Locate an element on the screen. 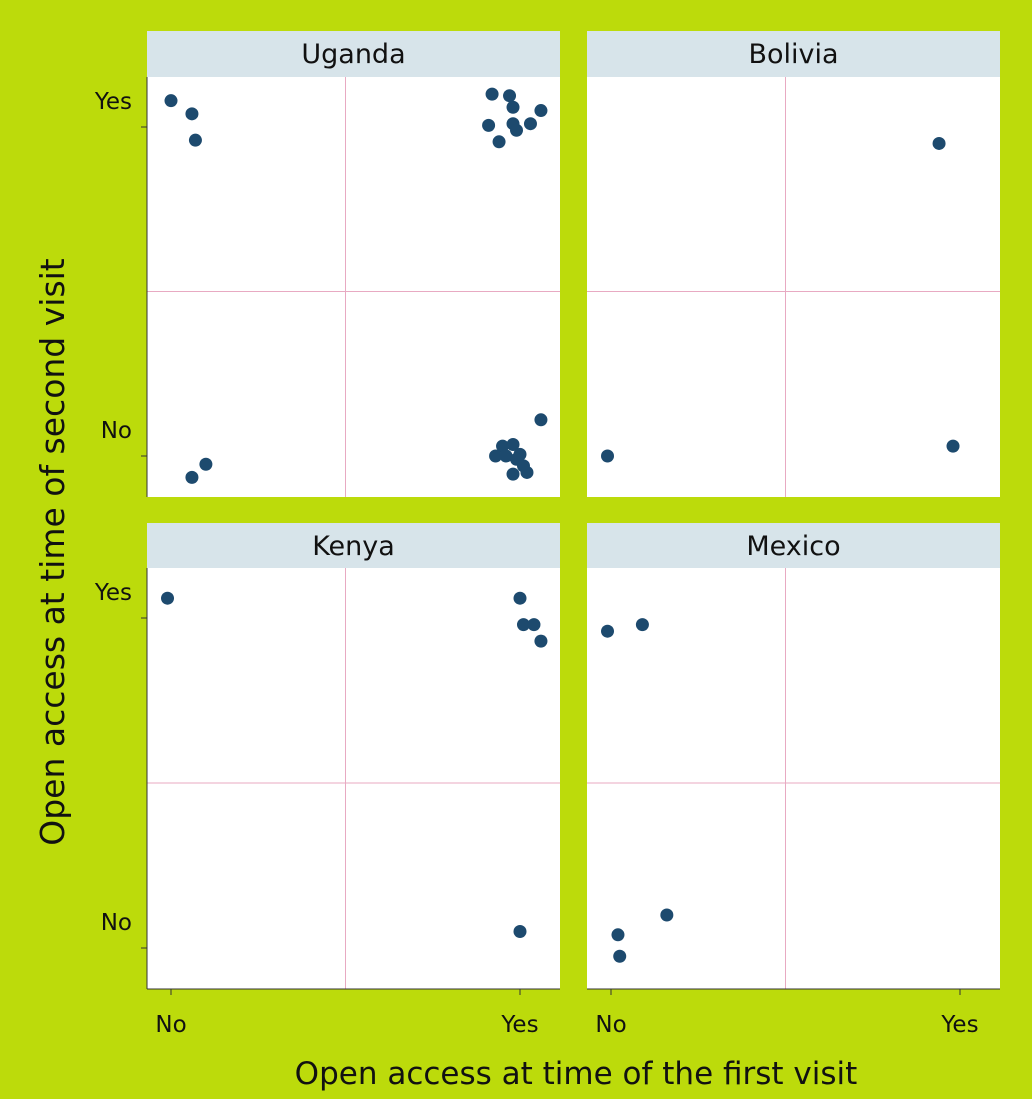  facet-title: Mexico is located at coordinates (793, 546).